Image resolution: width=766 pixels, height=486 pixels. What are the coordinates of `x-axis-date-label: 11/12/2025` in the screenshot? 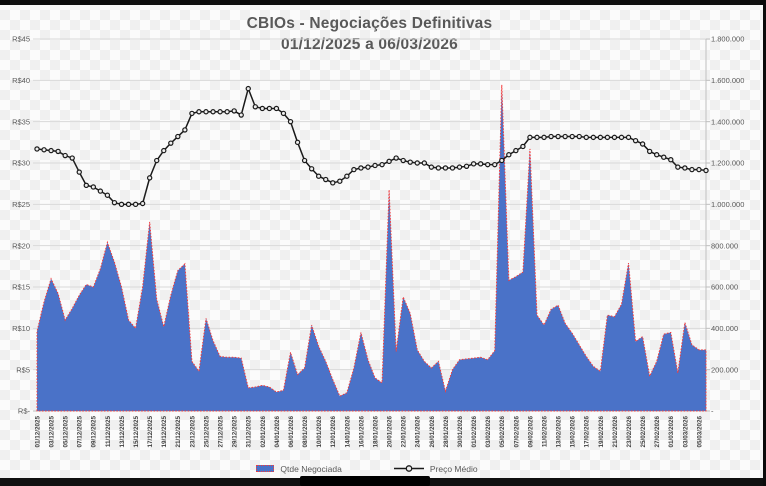 It's located at (108, 432).